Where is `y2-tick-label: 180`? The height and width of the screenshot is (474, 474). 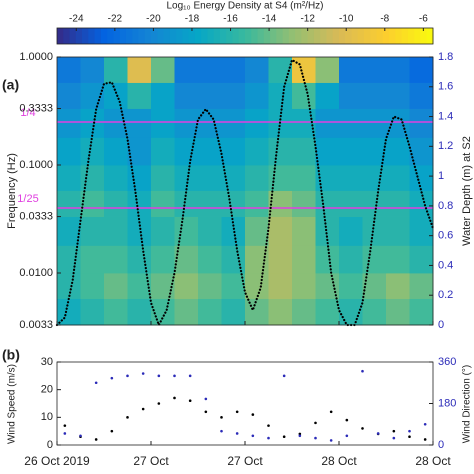
y2-tick-label: 180 is located at coordinates (447, 403).